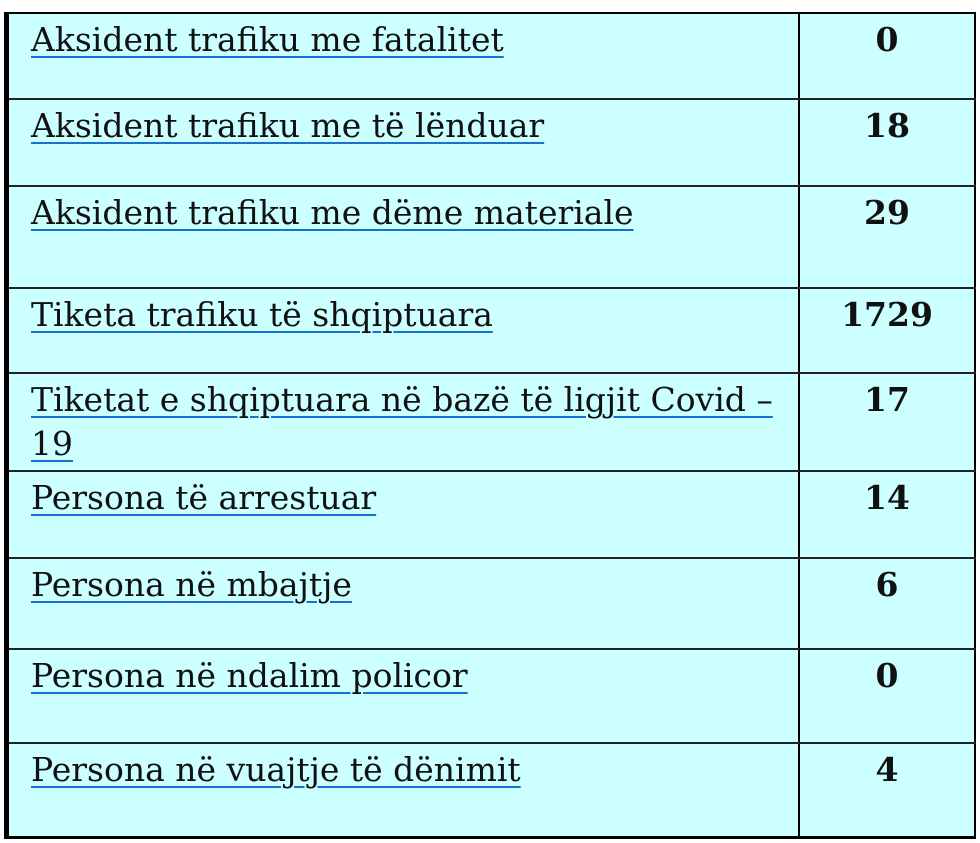  I want to click on row-label-cell: Aksident trafiku me dëme materiale, so click(402, 237).